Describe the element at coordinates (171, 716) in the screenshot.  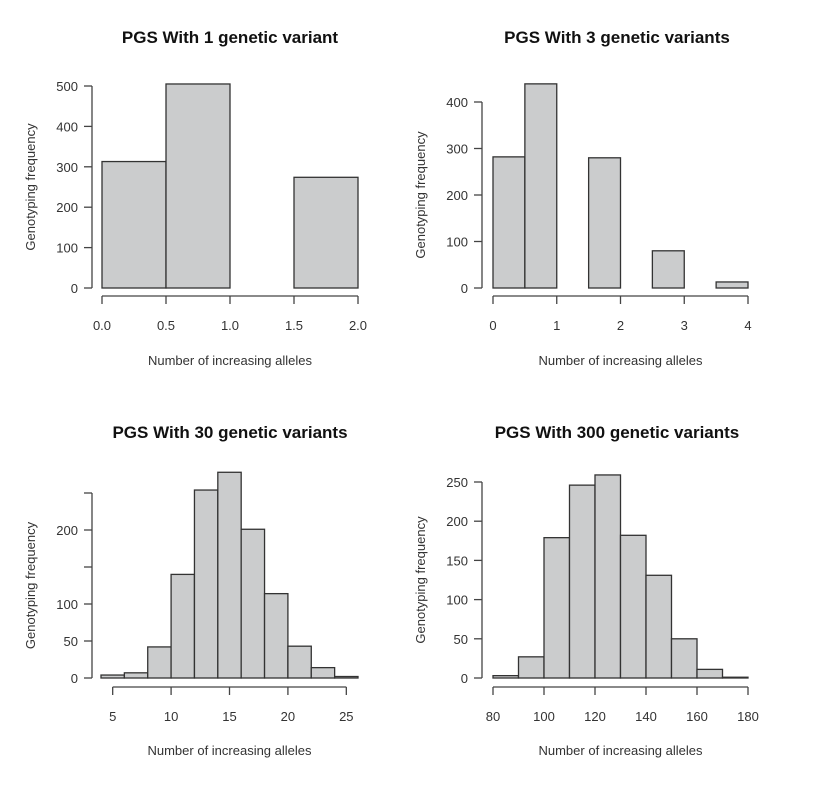
I see `x-tick-label: 10` at that location.